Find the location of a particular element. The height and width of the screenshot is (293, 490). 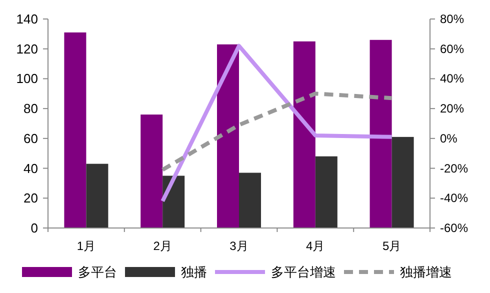

y-tick-label: 60 is located at coordinates (31, 138).